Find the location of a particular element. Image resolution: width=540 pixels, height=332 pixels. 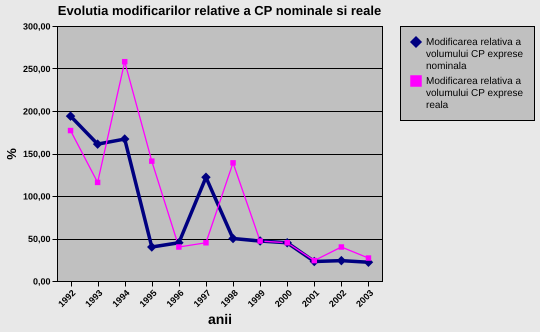

y-tick-label: 0,00 is located at coordinates (41, 281).